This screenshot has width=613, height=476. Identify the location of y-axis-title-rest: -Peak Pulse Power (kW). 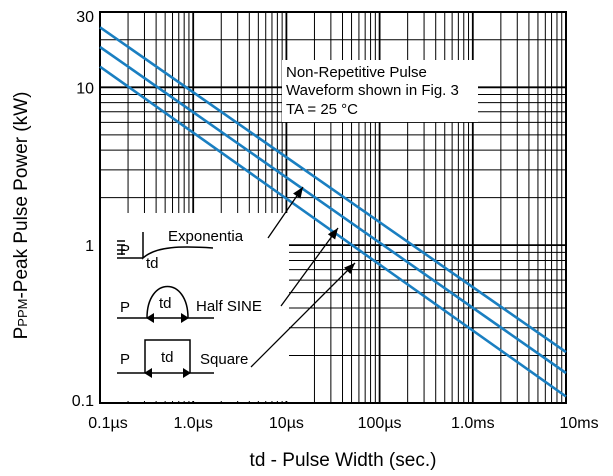
(21, 195).